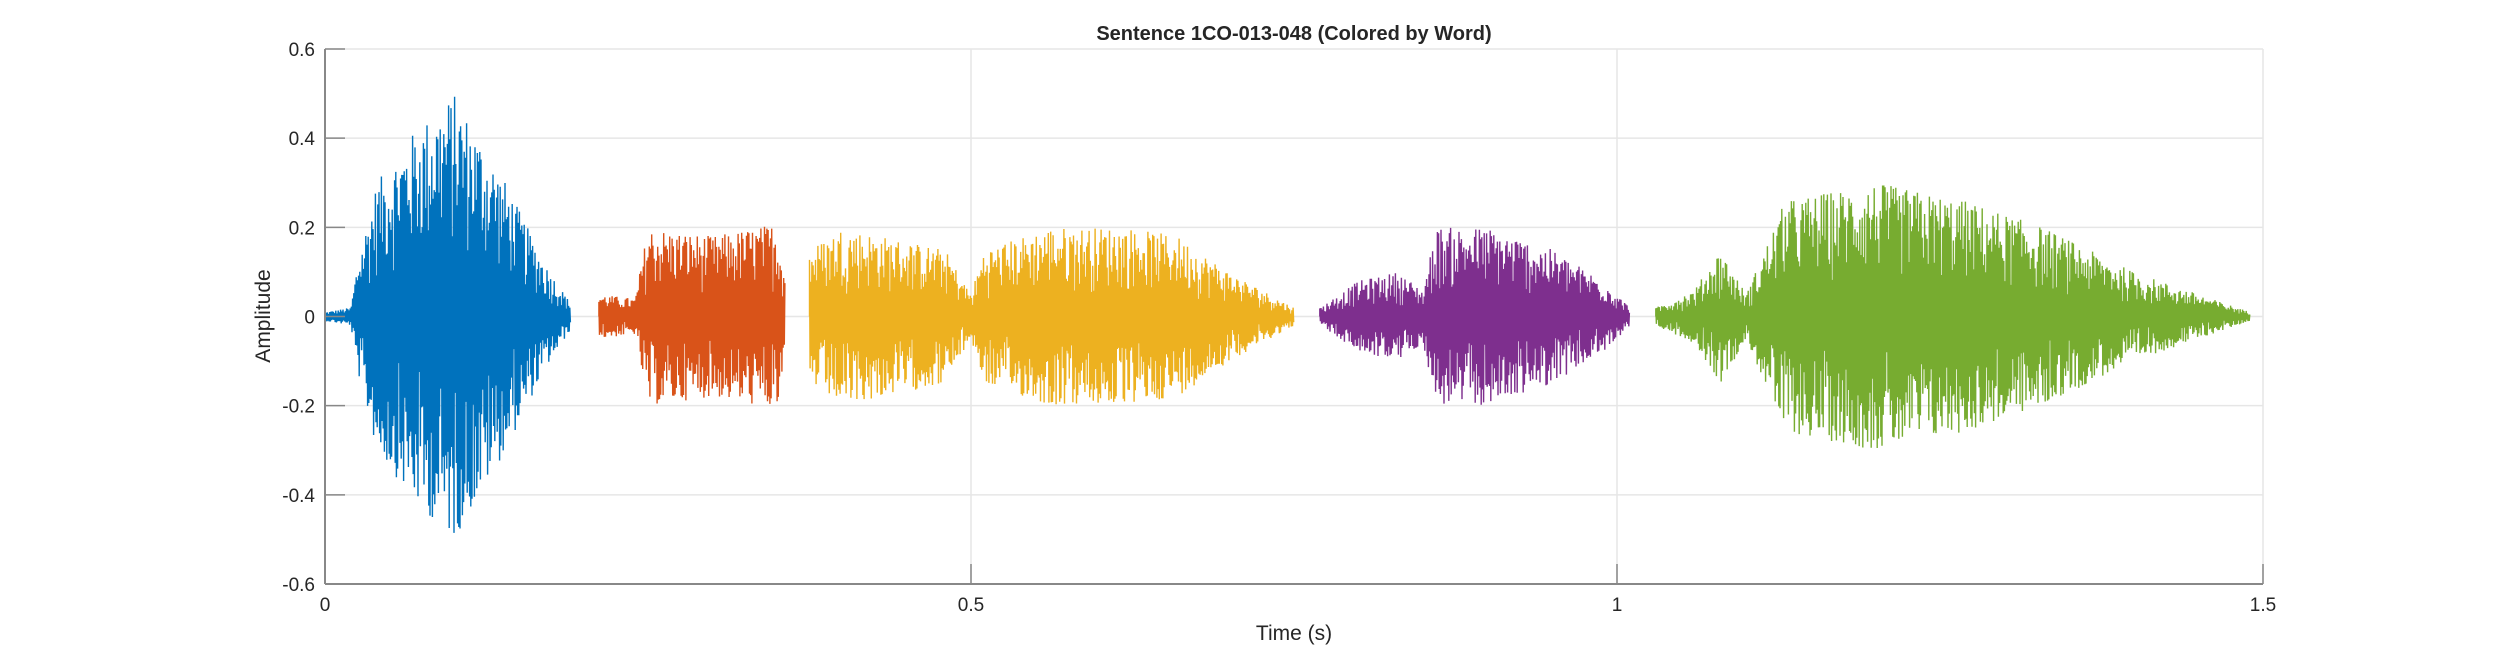 The height and width of the screenshot is (657, 2500). What do you see at coordinates (325, 605) in the screenshot?
I see `x-tick-label: 0` at bounding box center [325, 605].